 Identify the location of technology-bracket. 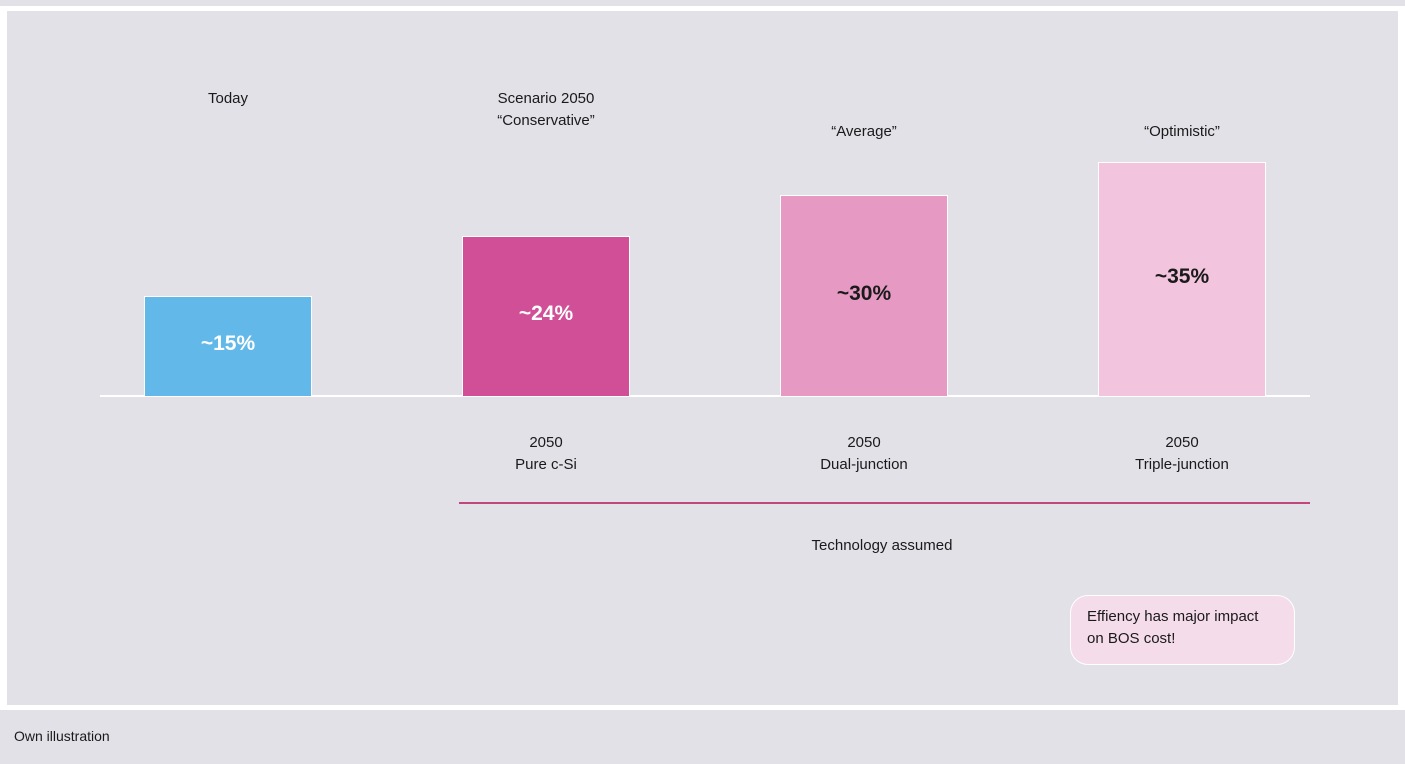
(884, 503).